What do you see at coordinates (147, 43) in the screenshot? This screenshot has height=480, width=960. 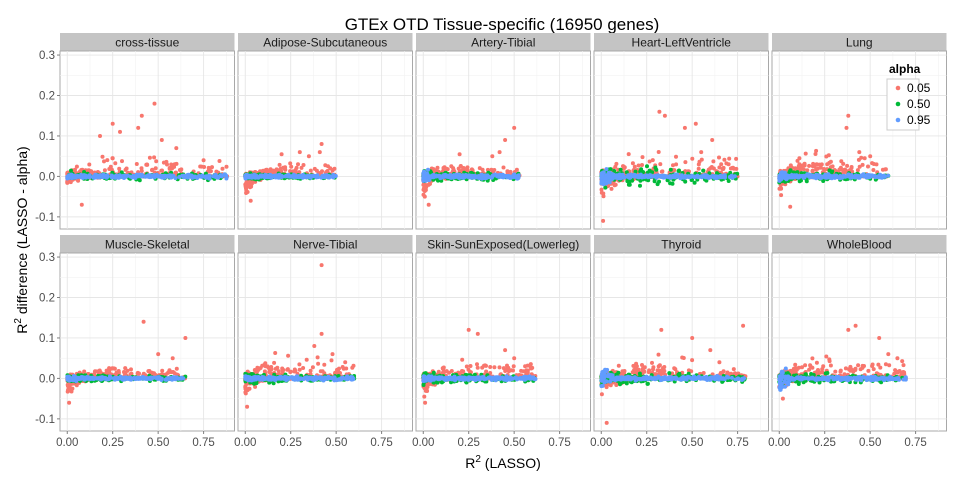 I see `facet-strip-label: cross-tissue` at bounding box center [147, 43].